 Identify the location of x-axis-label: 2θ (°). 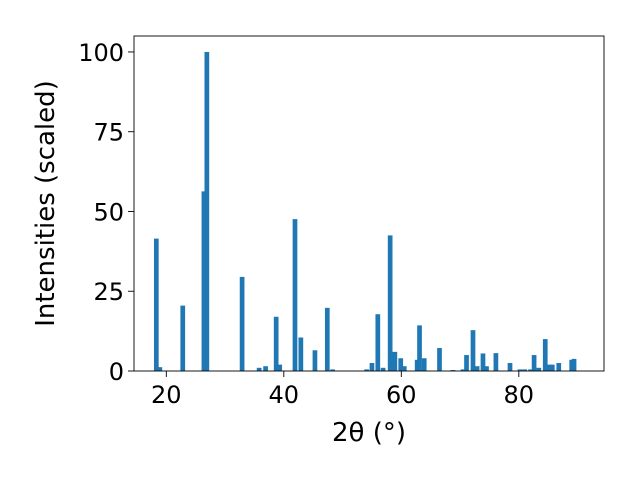
(369, 433).